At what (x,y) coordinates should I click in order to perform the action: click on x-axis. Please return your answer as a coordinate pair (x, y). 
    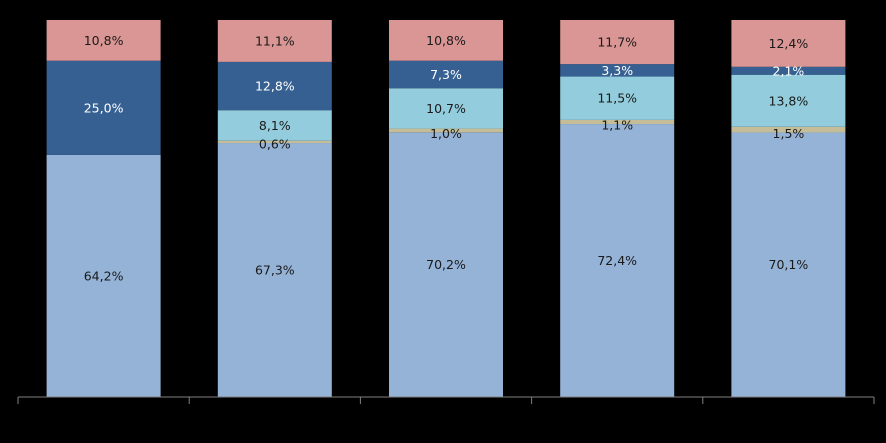
    Looking at the image, I should click on (446, 400).